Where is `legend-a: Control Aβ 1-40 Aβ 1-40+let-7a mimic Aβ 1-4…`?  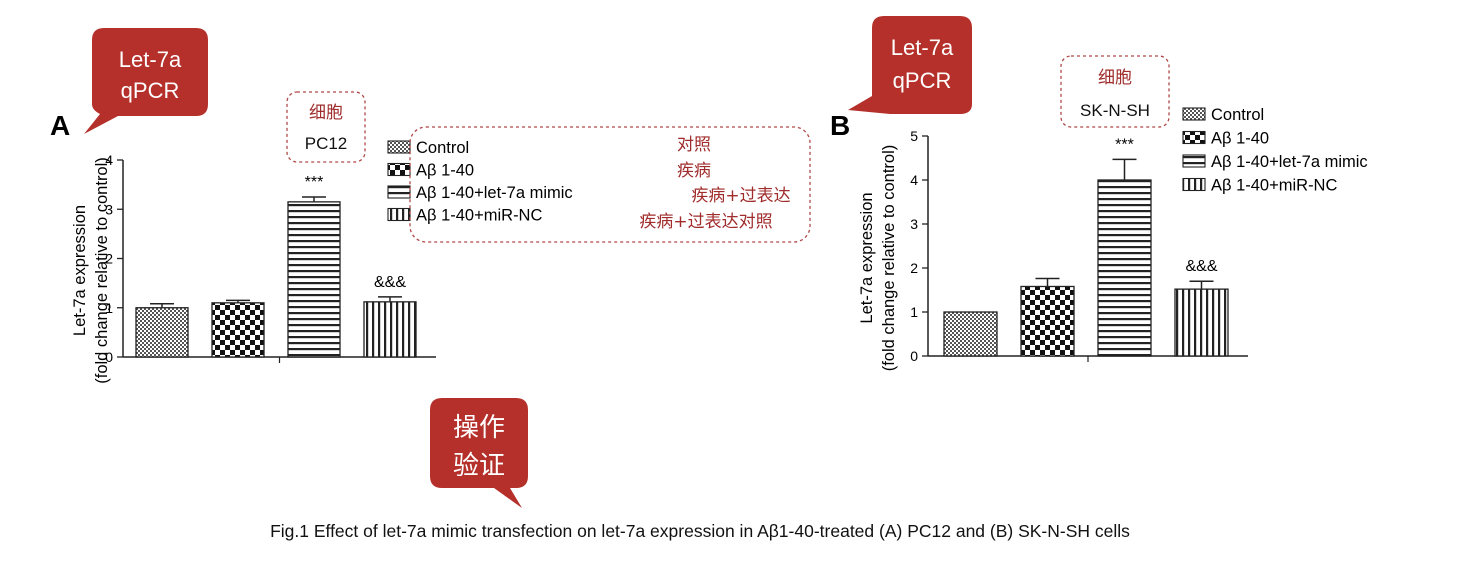 legend-a: Control Aβ 1-40 Aβ 1-40+let-7a mimic Aβ 1-4… is located at coordinates (480, 182).